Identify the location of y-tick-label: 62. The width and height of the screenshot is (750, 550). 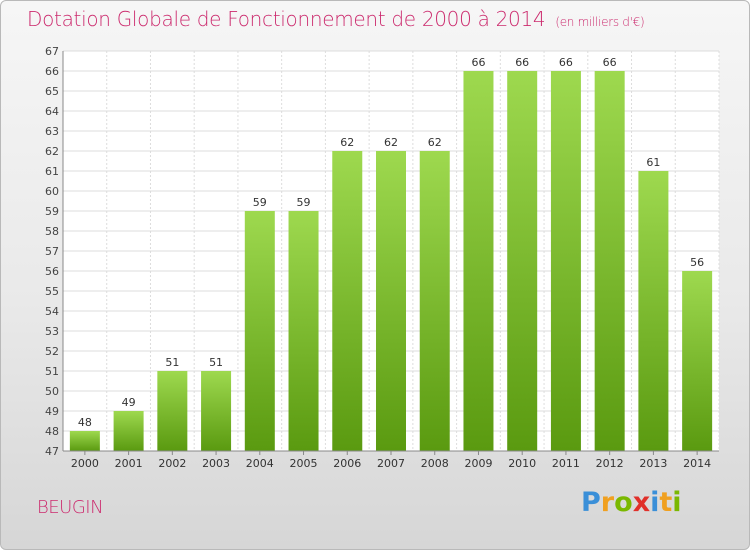
(52, 151).